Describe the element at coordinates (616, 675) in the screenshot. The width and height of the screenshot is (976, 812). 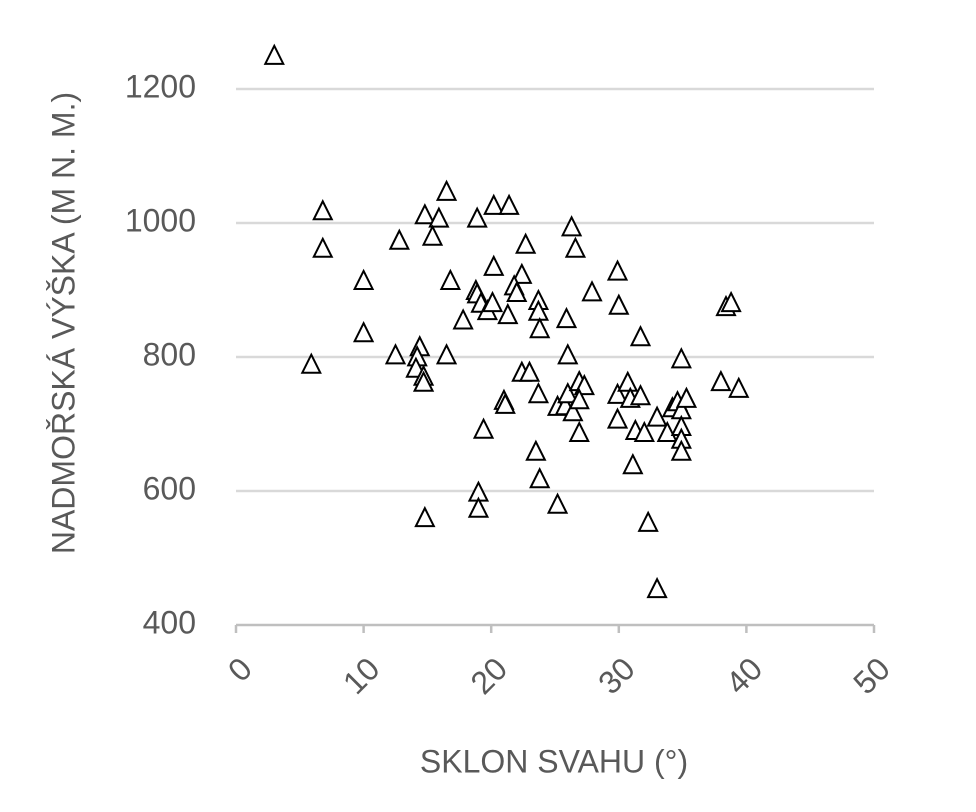
I see `x-tick-label: 30` at that location.